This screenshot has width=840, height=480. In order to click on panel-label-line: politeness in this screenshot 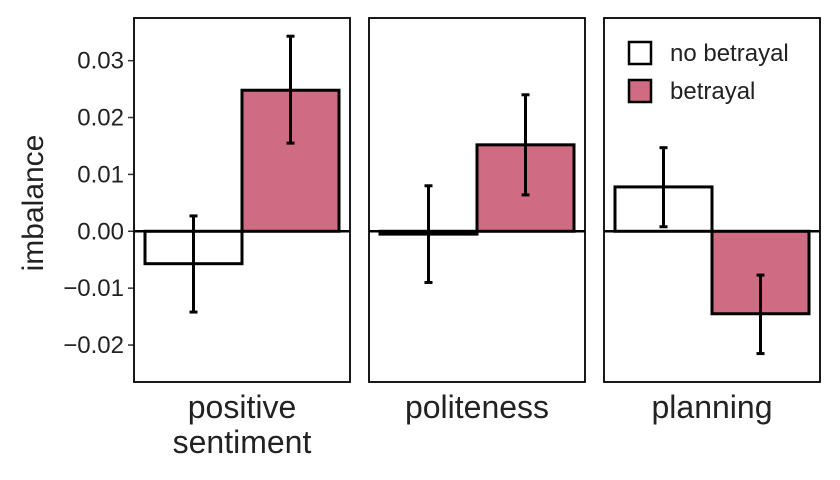, I will do `click(477, 407)`.